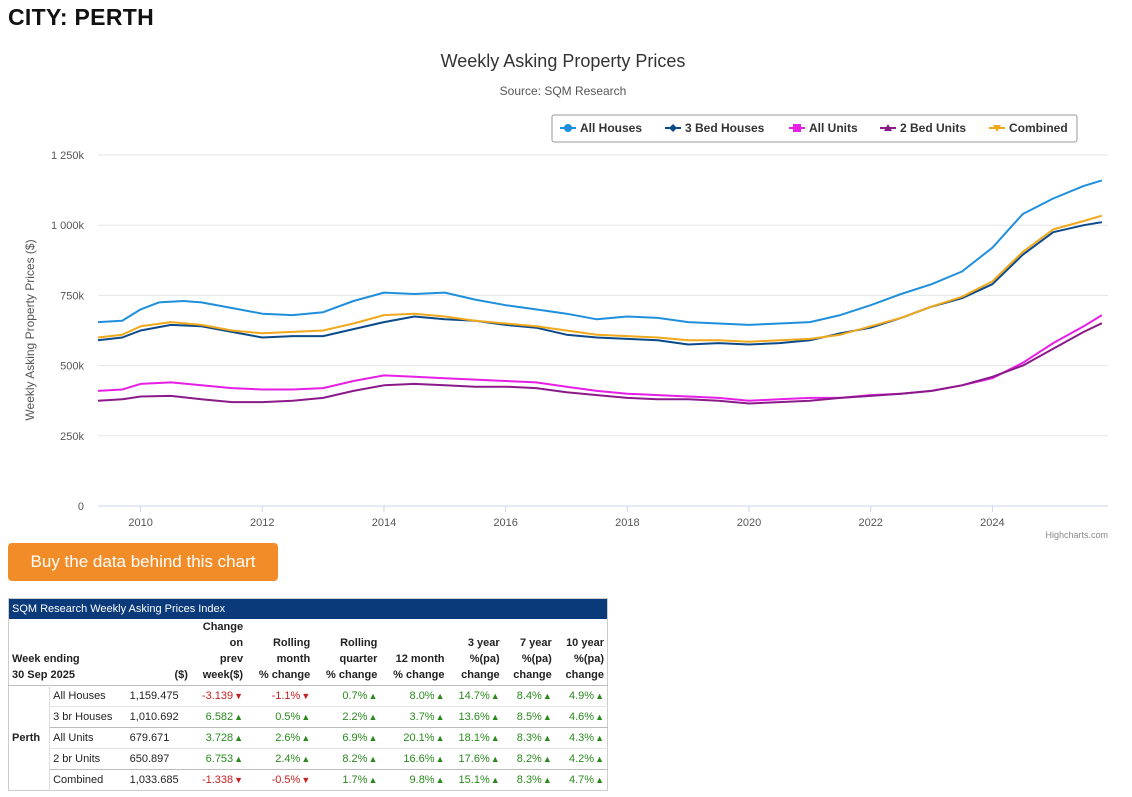  Describe the element at coordinates (475, 738) in the screenshot. I see `table-cell: 18.1%▲` at that location.